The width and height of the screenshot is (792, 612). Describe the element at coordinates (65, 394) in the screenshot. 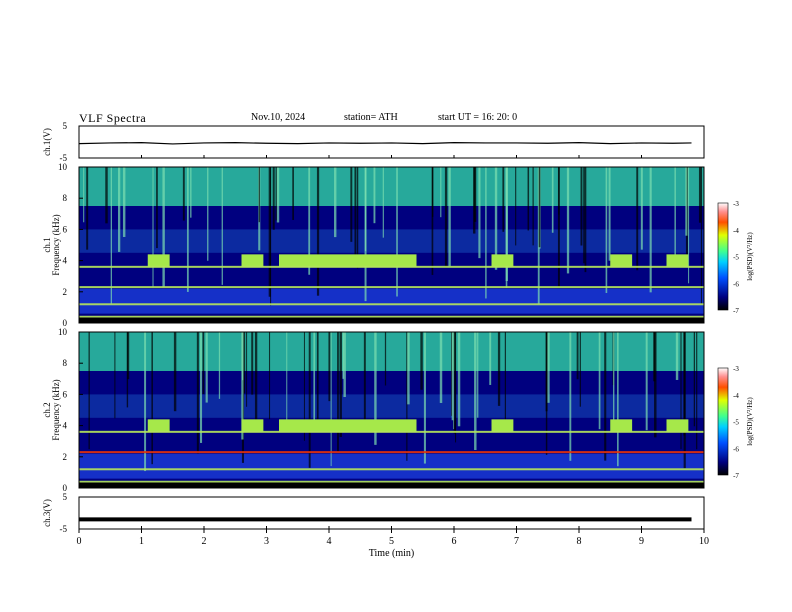

I see `ch2-spectrogram-ytick-label: 6` at that location.